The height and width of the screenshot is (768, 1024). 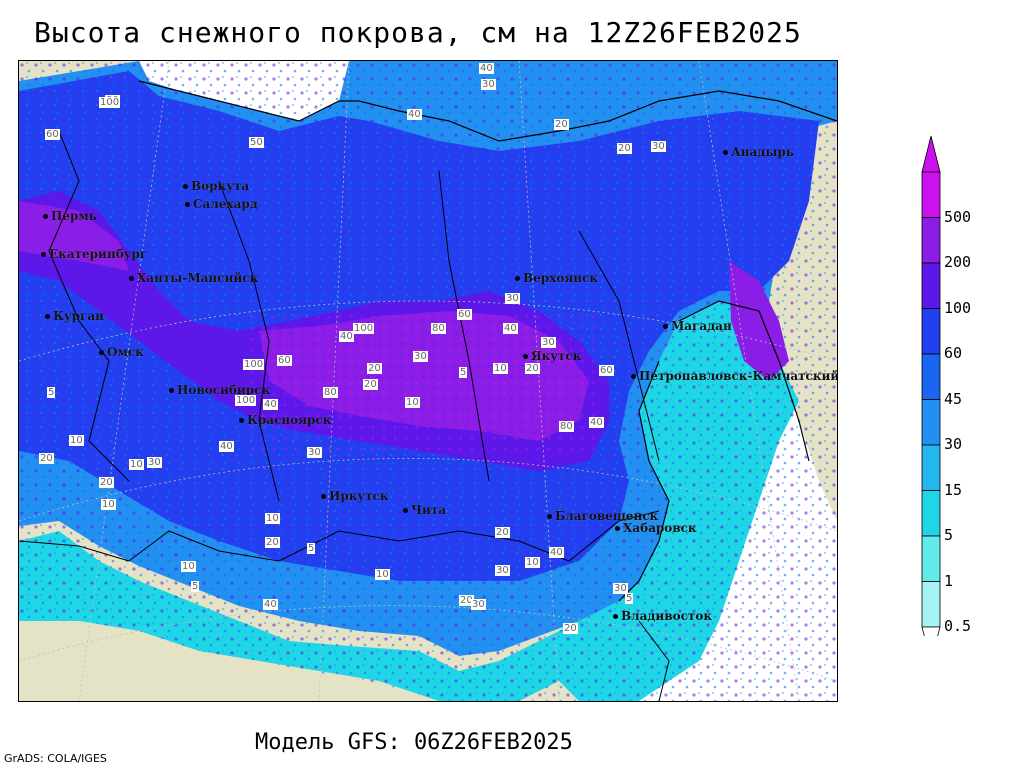 I want to click on legend-level-label: 30, so click(x=953, y=444).